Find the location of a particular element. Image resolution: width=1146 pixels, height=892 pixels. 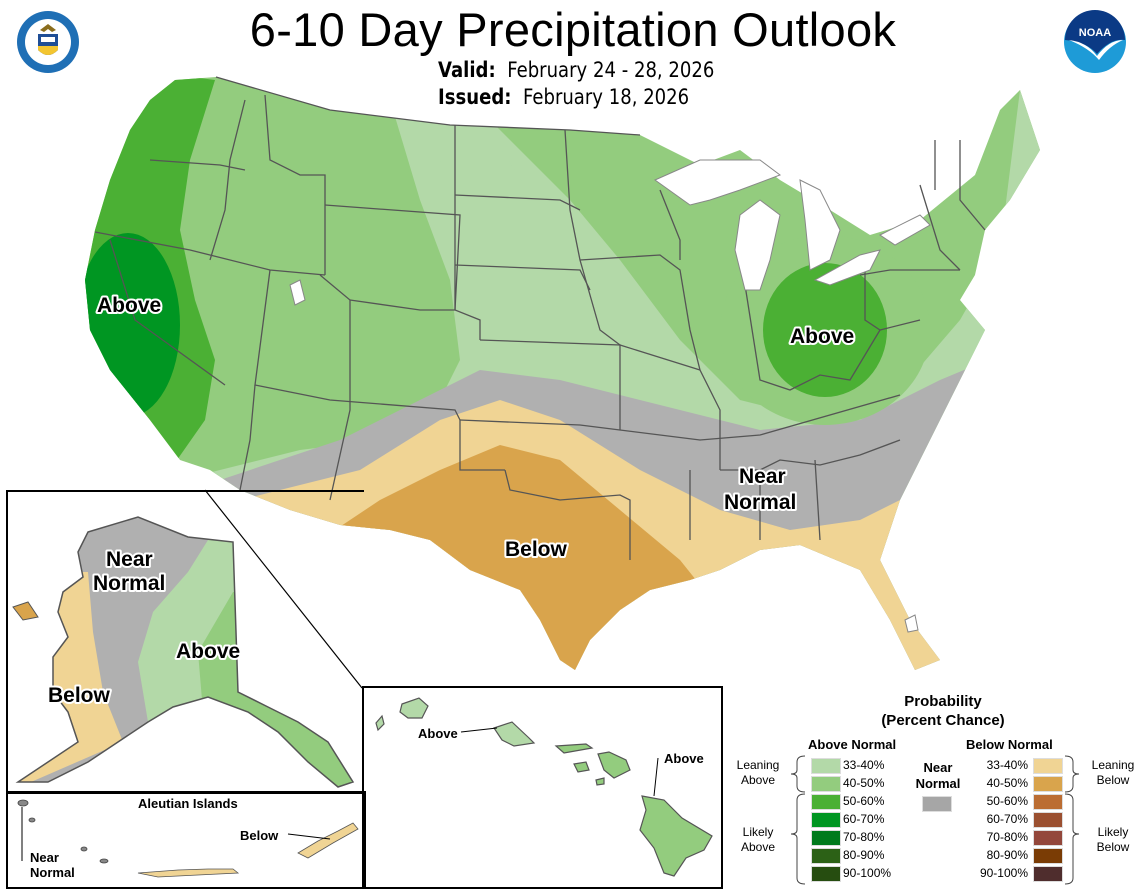

valid-label: Valid: is located at coordinates (467, 70).